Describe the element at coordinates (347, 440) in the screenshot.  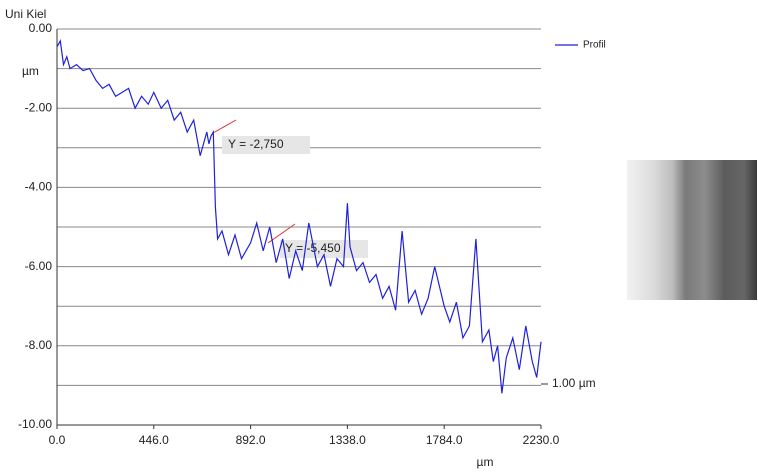
I see `x-tick-label: 1338.0` at that location.